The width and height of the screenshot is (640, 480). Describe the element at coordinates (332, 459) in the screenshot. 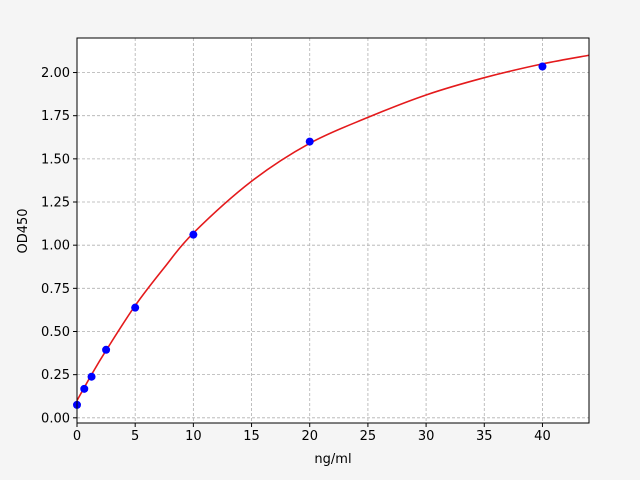

I see `x-axis-label: ng/ml` at that location.